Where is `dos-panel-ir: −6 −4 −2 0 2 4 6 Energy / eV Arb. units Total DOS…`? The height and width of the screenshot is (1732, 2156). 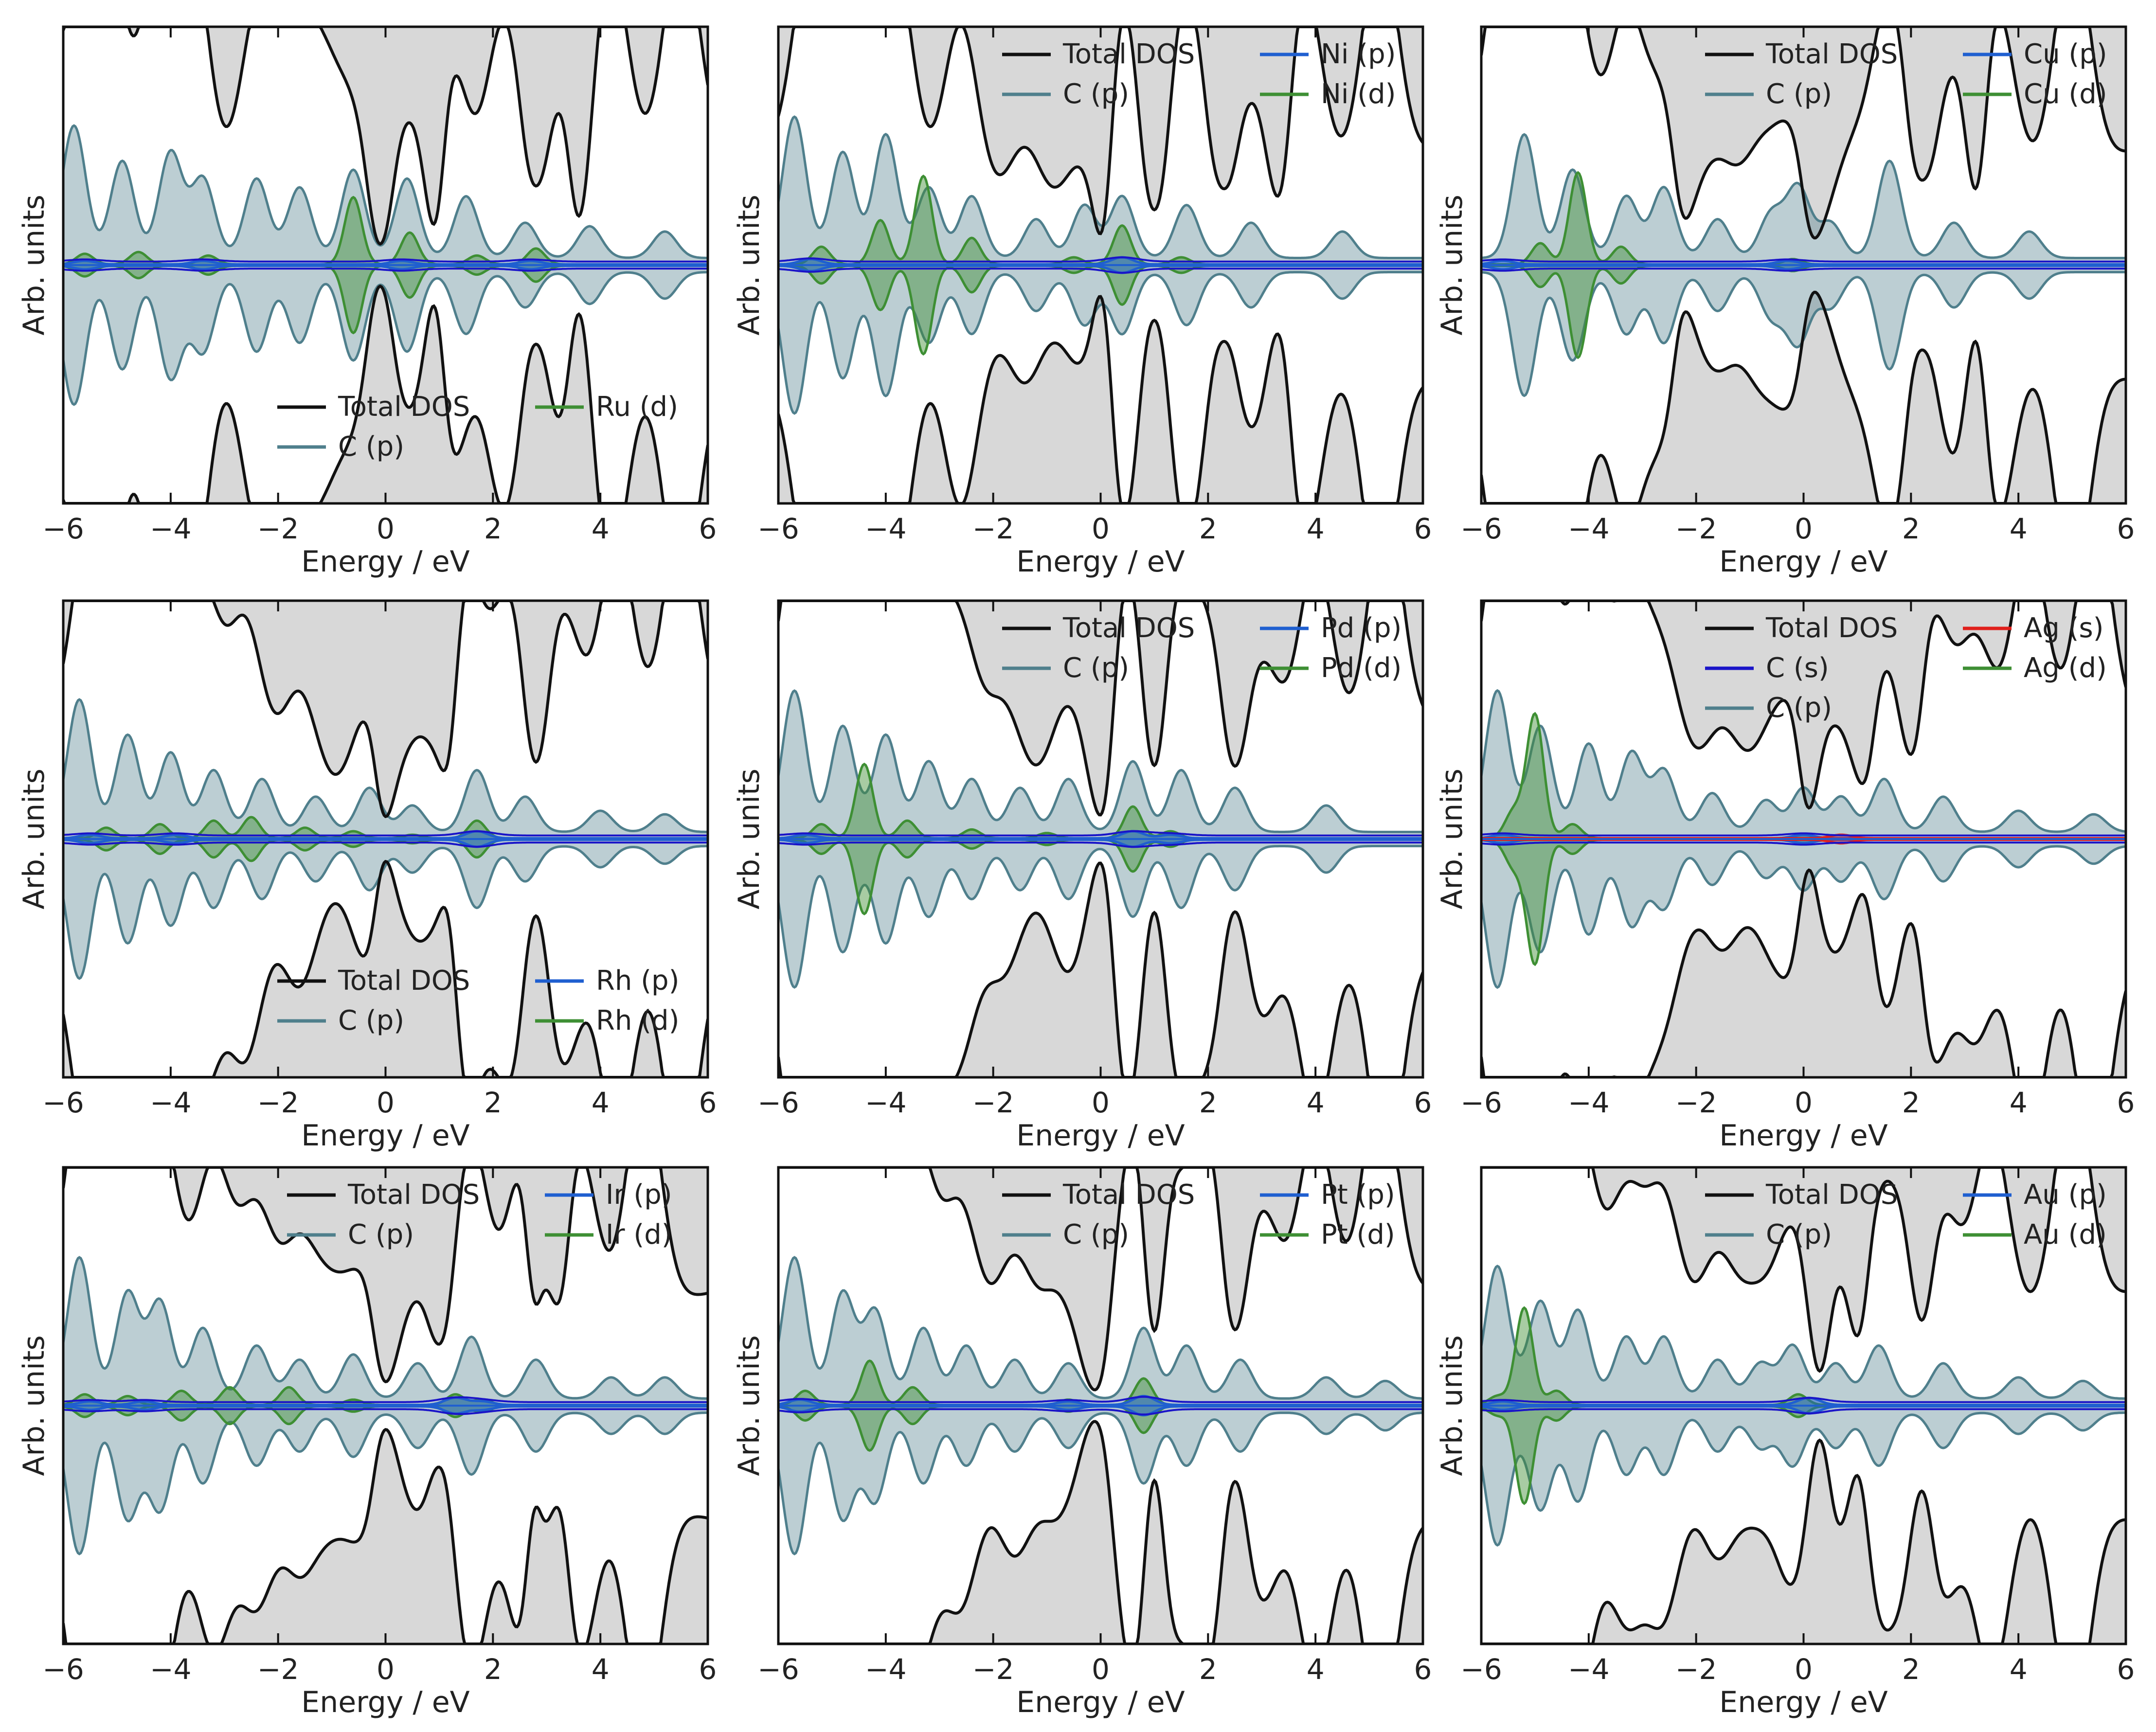
dos-panel-ir: −6 −4 −2 0 2 4 6 Energy / eV Arb. units Total DOS… is located at coordinates (367, 1442).